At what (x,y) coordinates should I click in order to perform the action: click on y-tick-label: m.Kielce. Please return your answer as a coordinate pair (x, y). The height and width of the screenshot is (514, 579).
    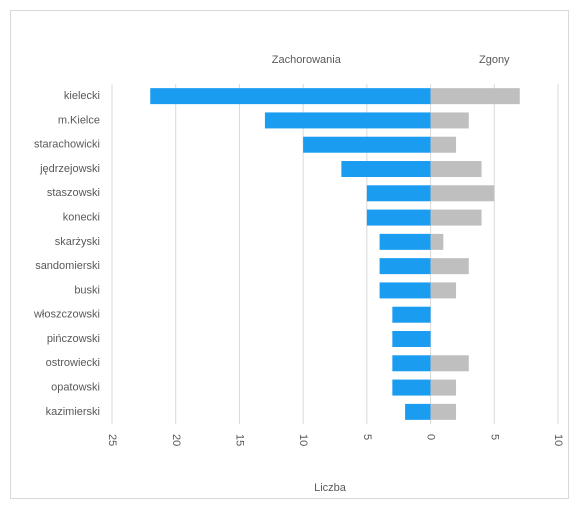
    Looking at the image, I should click on (79, 120).